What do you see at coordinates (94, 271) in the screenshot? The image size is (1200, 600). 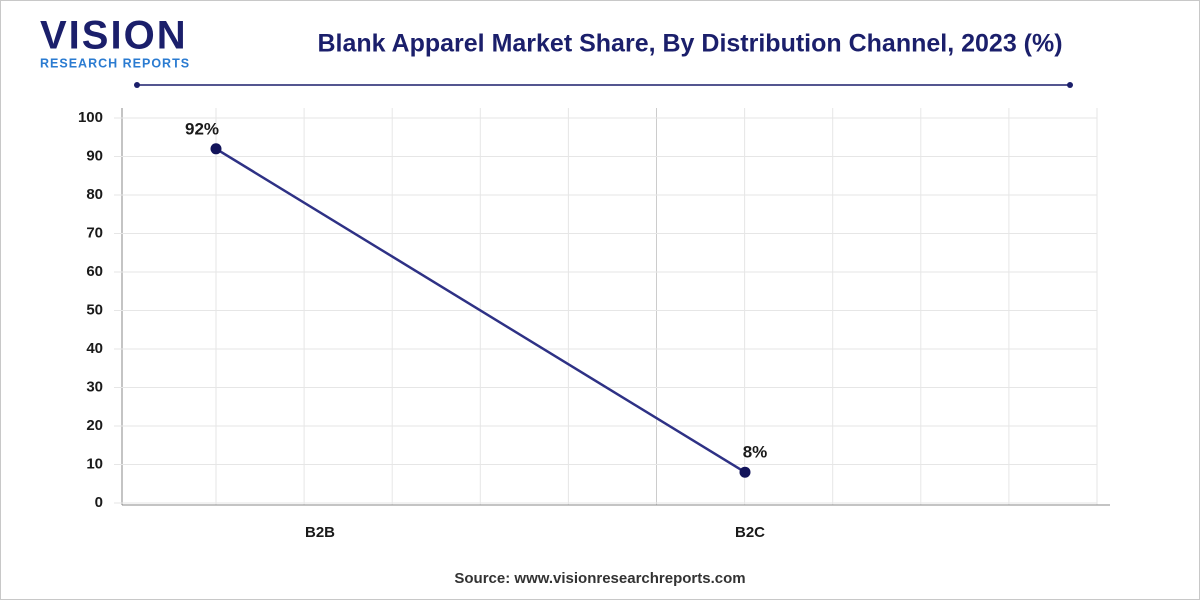 I see `y-tick-label: 60` at bounding box center [94, 271].